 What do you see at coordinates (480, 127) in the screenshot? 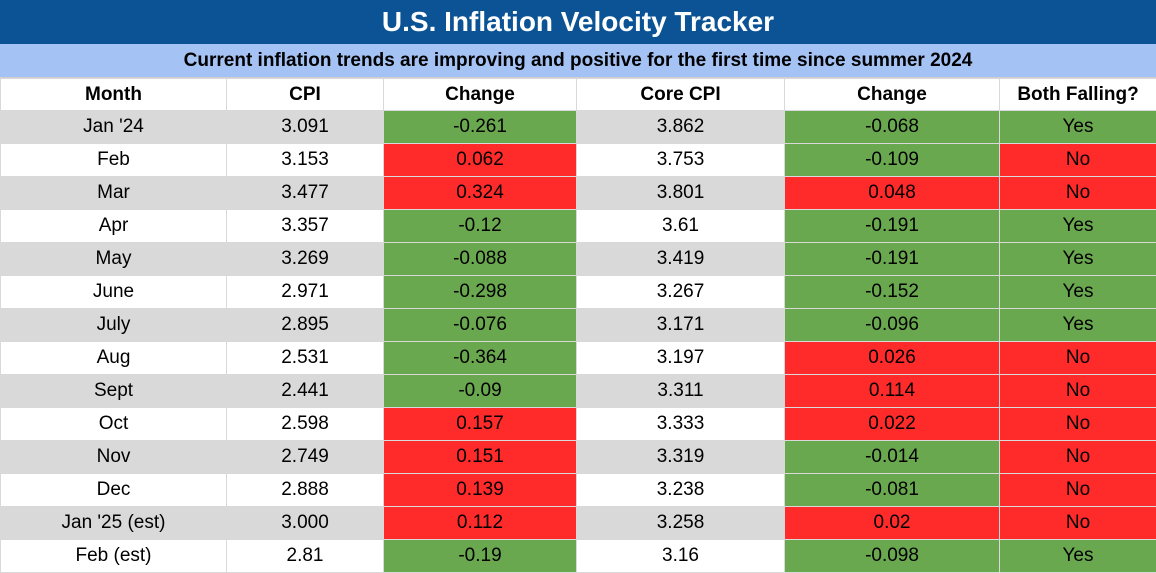
I see `cell-cpi-change: -0.261` at bounding box center [480, 127].